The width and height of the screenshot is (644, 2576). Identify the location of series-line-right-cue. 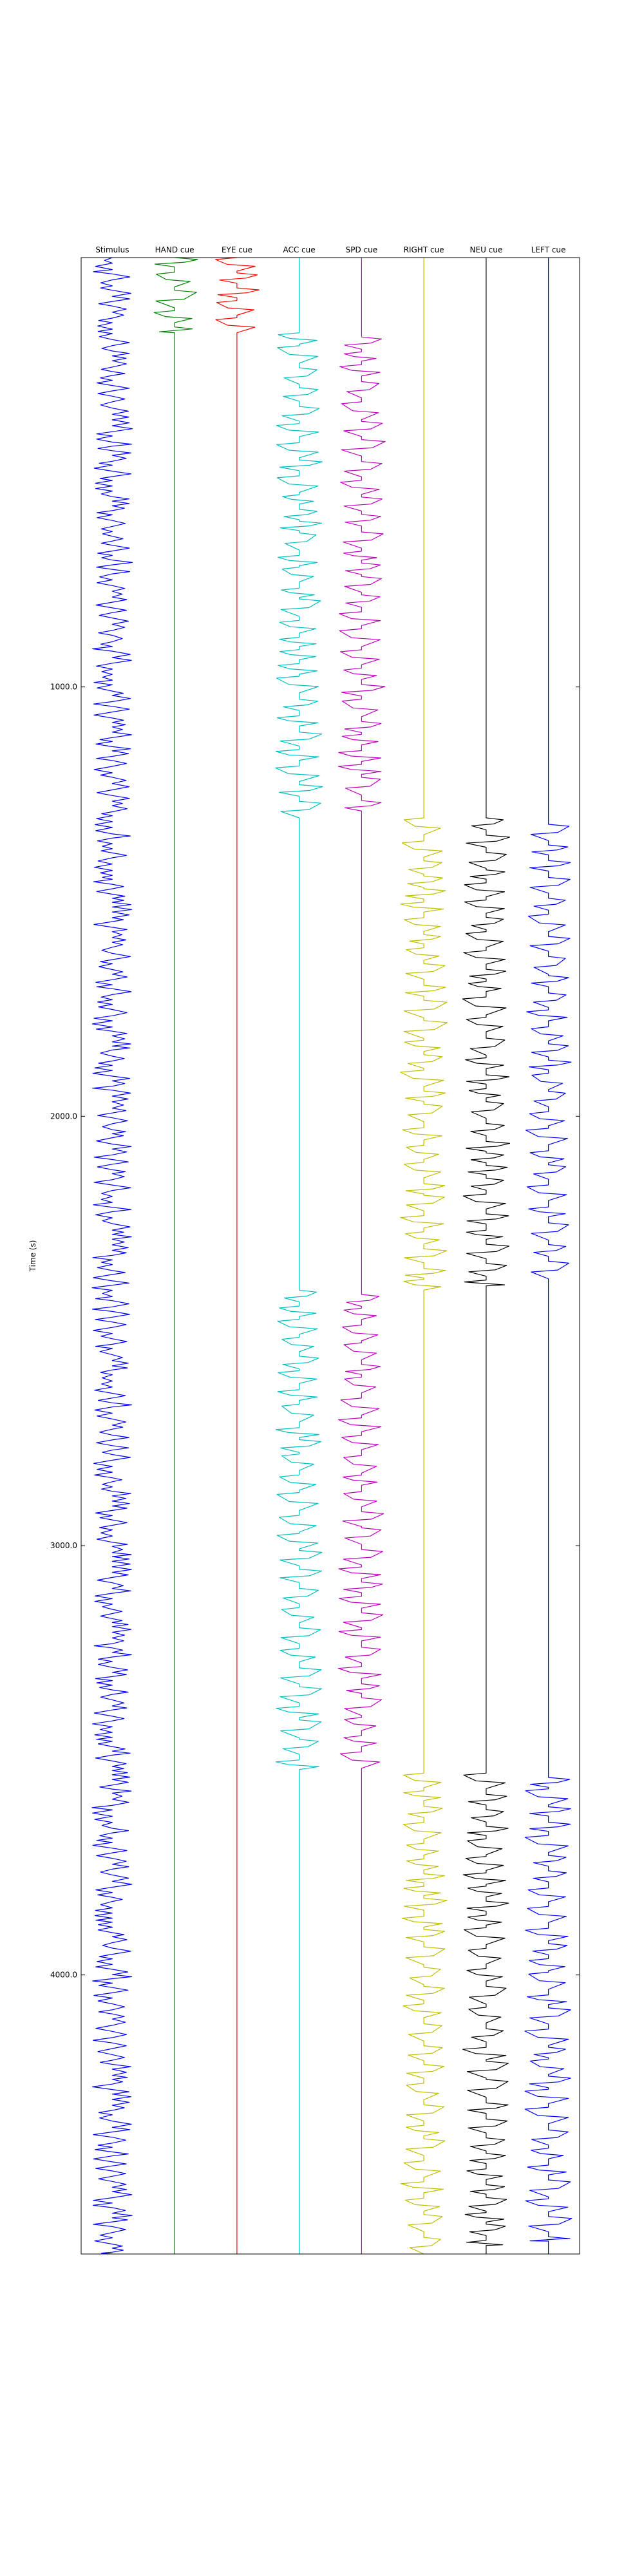
(424, 1256).